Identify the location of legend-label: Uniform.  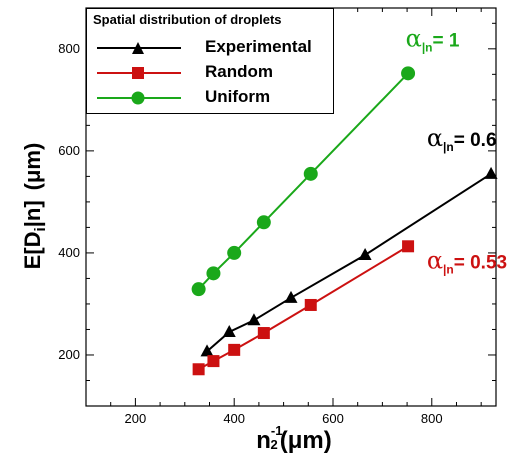
(238, 96).